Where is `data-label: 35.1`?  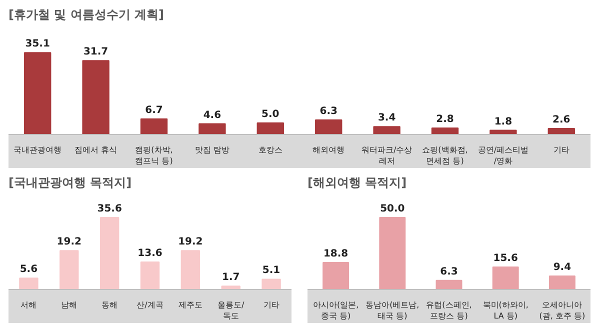 data-label: 35.1 is located at coordinates (37, 44).